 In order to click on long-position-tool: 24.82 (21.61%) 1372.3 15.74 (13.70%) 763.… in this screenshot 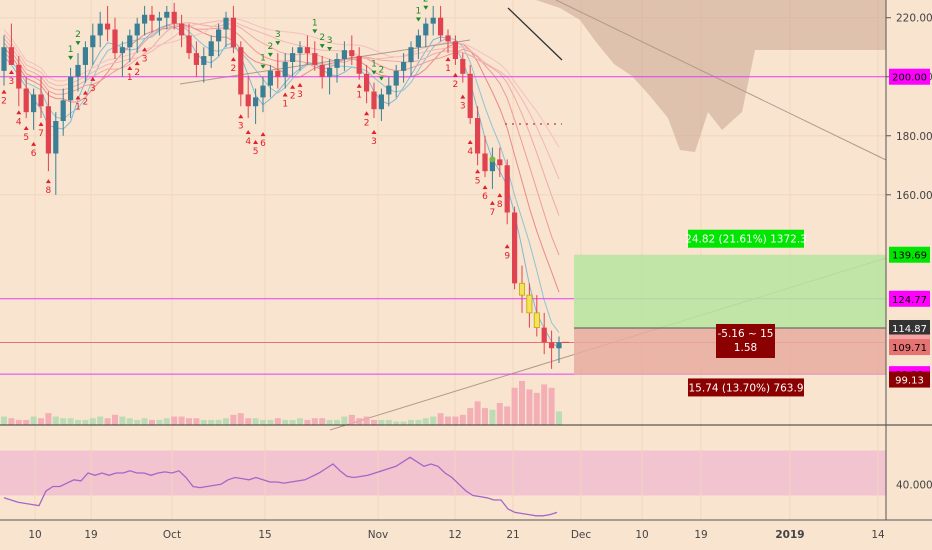, I will do `click(730, 313)`.